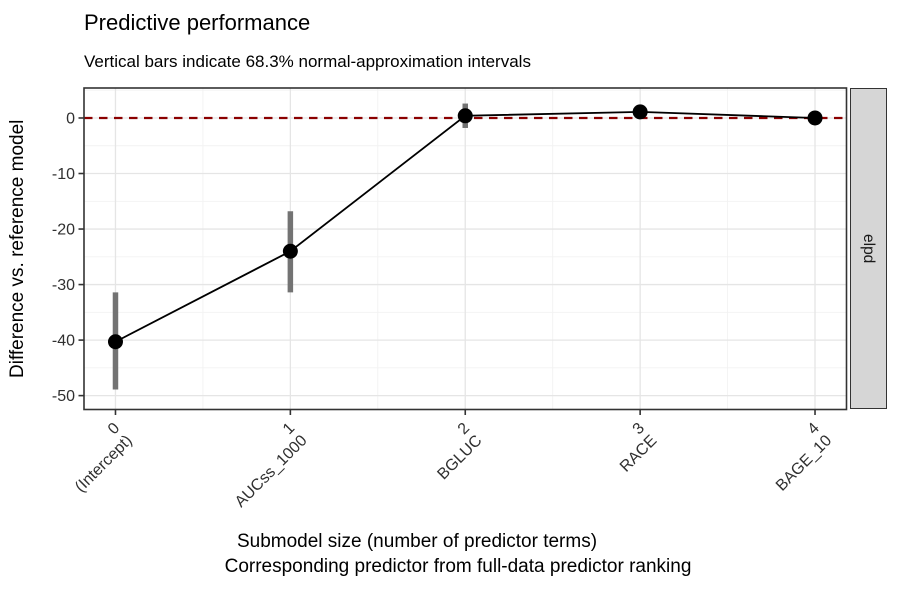 Image resolution: width=900 pixels, height=600 pixels. What do you see at coordinates (63, 174) in the screenshot?
I see `y-tick-label: -10` at bounding box center [63, 174].